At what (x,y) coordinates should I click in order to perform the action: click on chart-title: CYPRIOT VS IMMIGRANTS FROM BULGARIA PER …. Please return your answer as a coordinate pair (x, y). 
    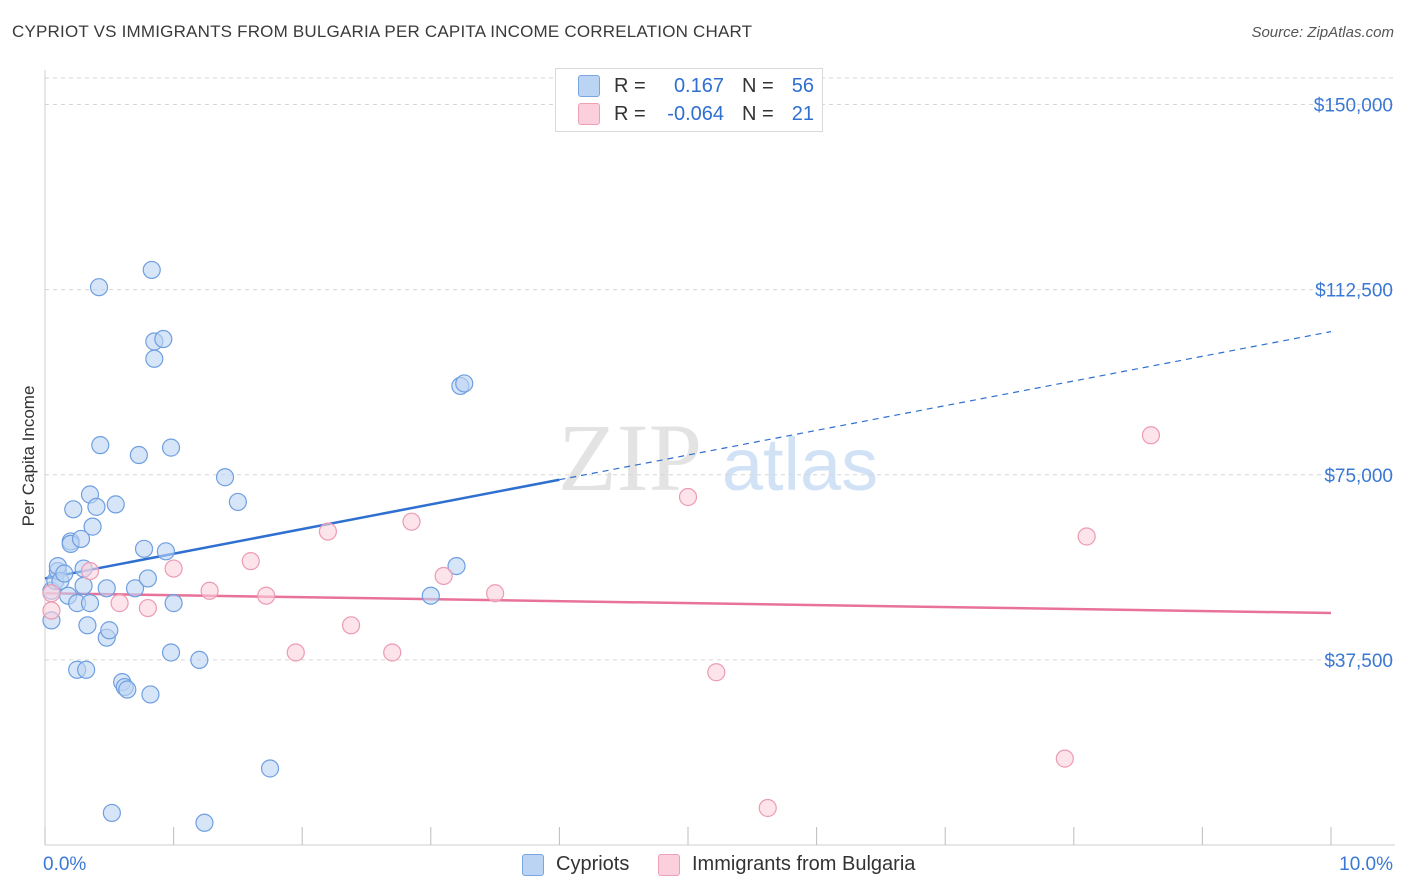
    Looking at the image, I should click on (382, 31).